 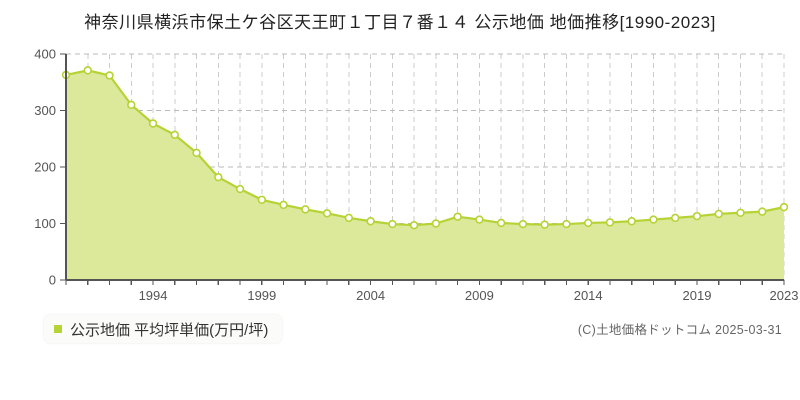 What do you see at coordinates (153, 295) in the screenshot?
I see `svg-text: 1994` at bounding box center [153, 295].